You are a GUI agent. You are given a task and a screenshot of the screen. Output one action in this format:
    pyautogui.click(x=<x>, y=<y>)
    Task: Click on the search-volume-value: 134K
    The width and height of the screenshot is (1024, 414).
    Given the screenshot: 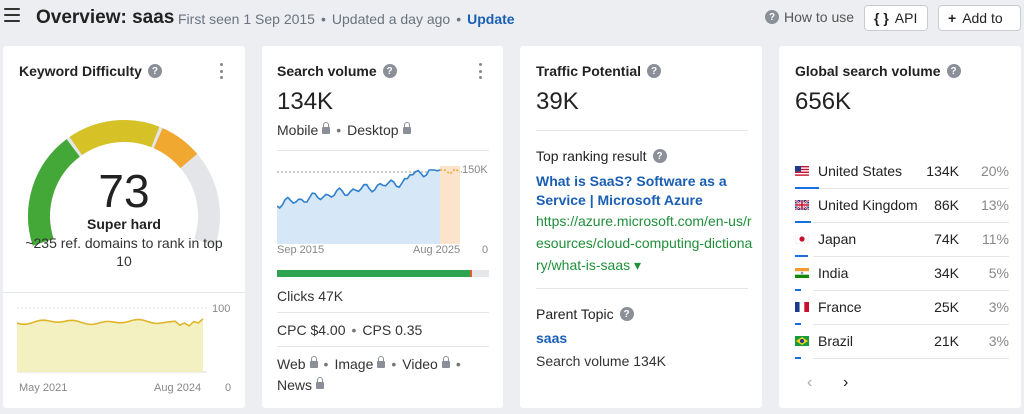 What is the action you would take?
    pyautogui.click(x=305, y=101)
    